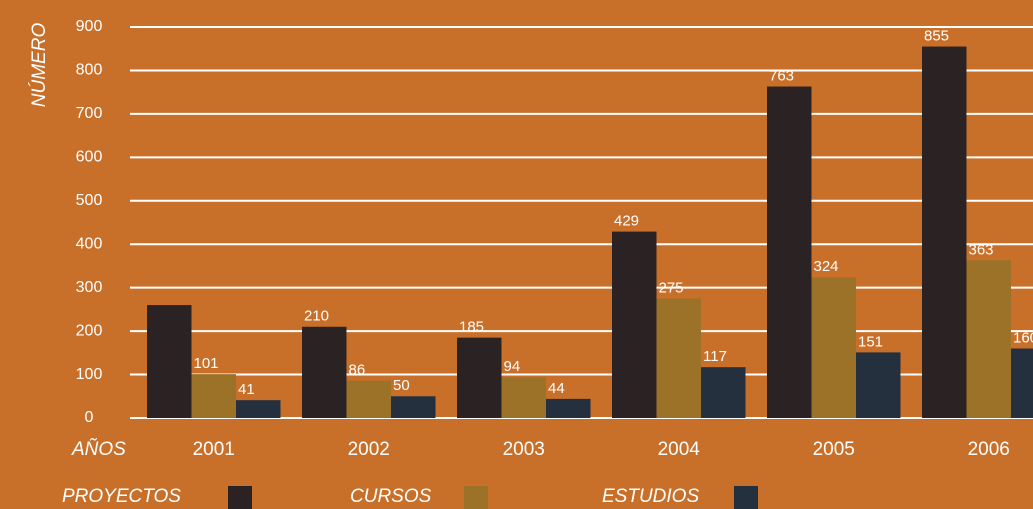 The image size is (1033, 509). What do you see at coordinates (834, 449) in the screenshot?
I see `x-tick-label: 2005` at bounding box center [834, 449].